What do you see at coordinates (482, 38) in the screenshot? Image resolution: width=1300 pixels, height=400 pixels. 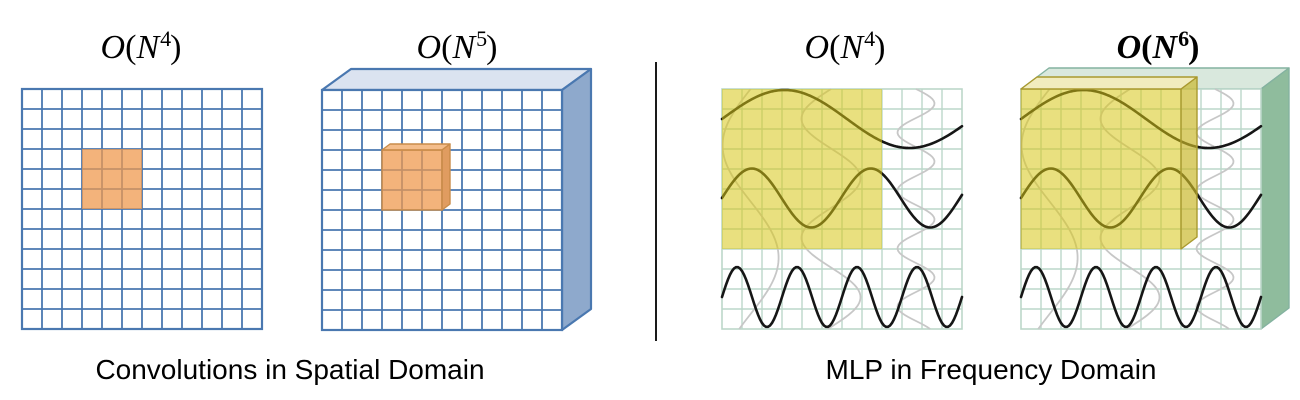 I see `exponent: 5` at bounding box center [482, 38].